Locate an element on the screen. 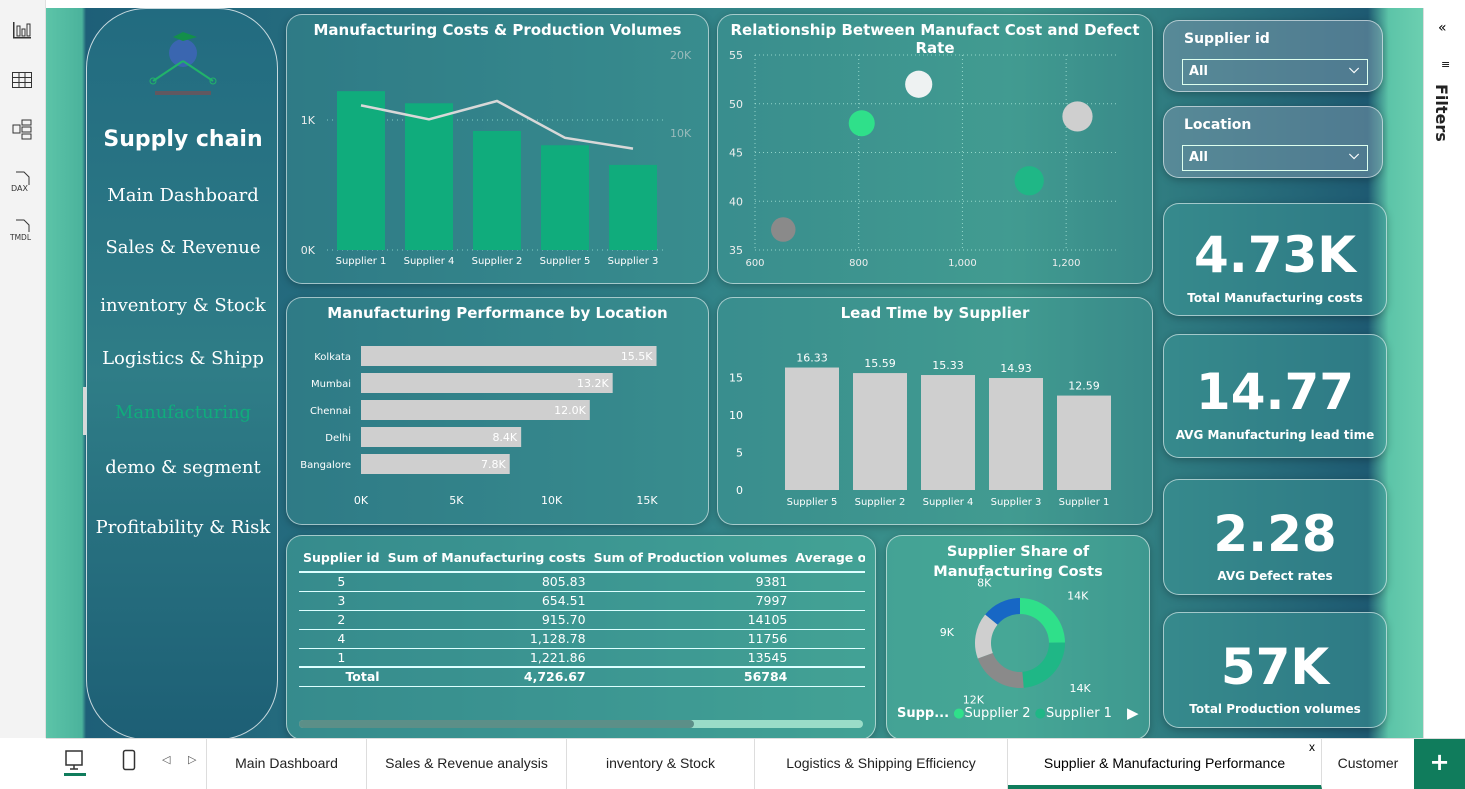 The image size is (1465, 789). y-tick: 50 is located at coordinates (736, 104).